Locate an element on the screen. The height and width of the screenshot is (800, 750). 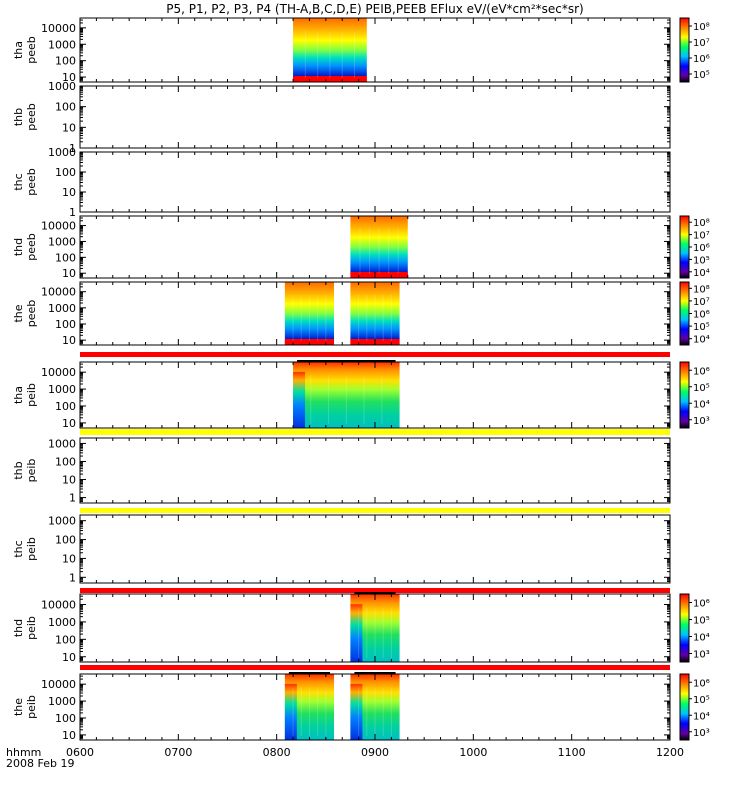
panel-thd-peib: 10 100 1000 10000 thd peib 10³ 10⁴ 10⁵ 10⁶ is located at coordinates (361, 626).